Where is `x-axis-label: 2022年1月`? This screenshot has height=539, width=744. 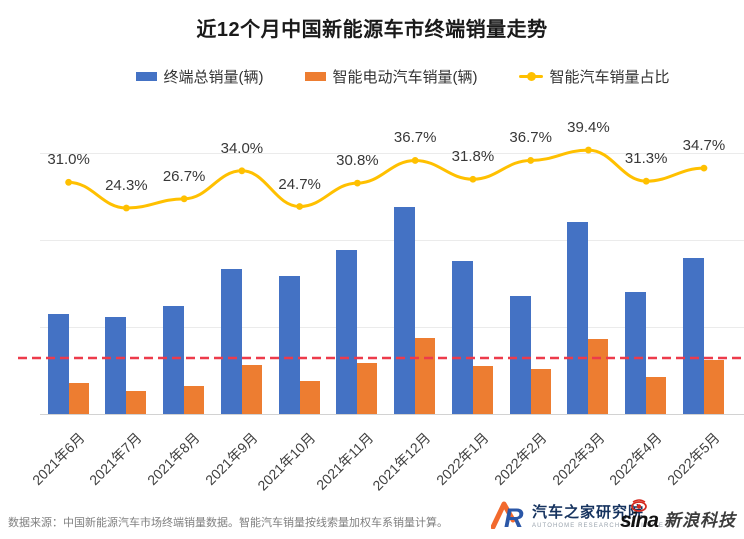 x-axis-label: 2022年1月 is located at coordinates (462, 459).